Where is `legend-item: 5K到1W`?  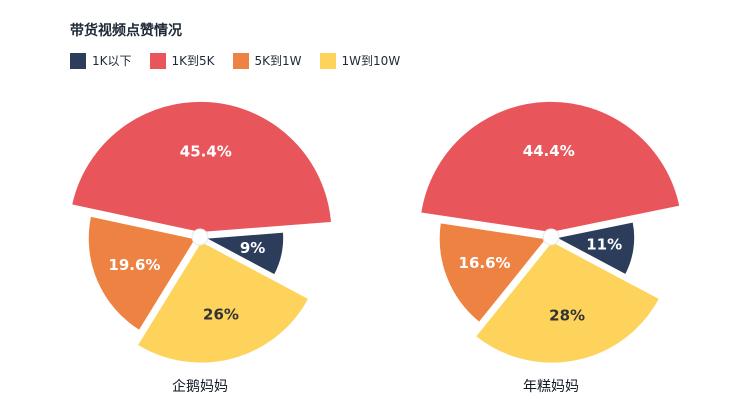
legend-item: 5K到1W is located at coordinates (267, 60).